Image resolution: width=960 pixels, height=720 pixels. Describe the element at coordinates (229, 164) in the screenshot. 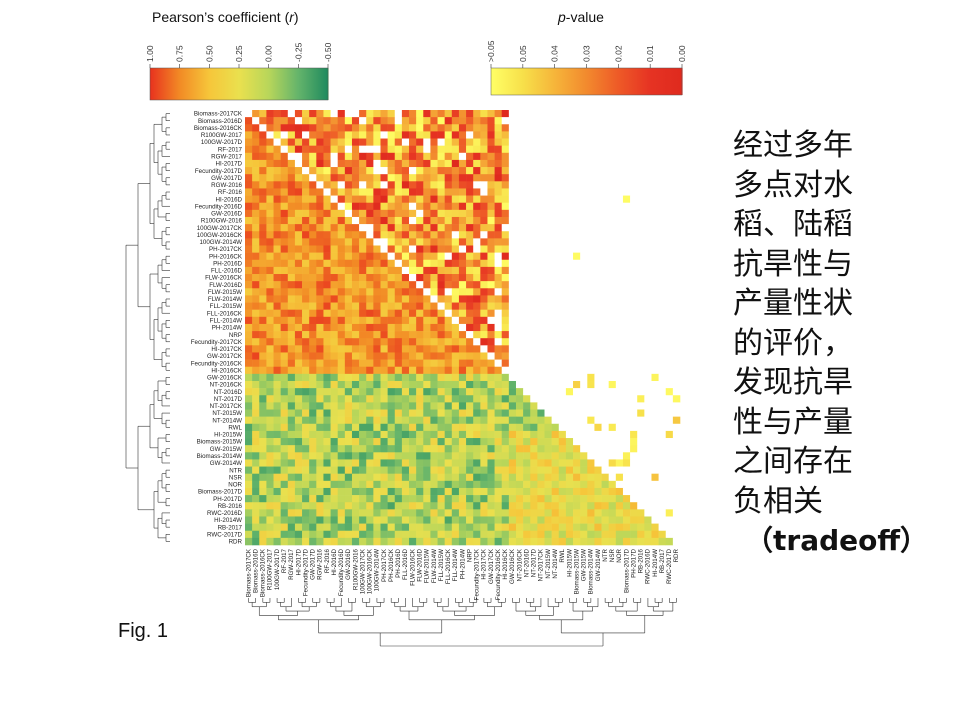

I see `row-label: HI-2017D` at that location.